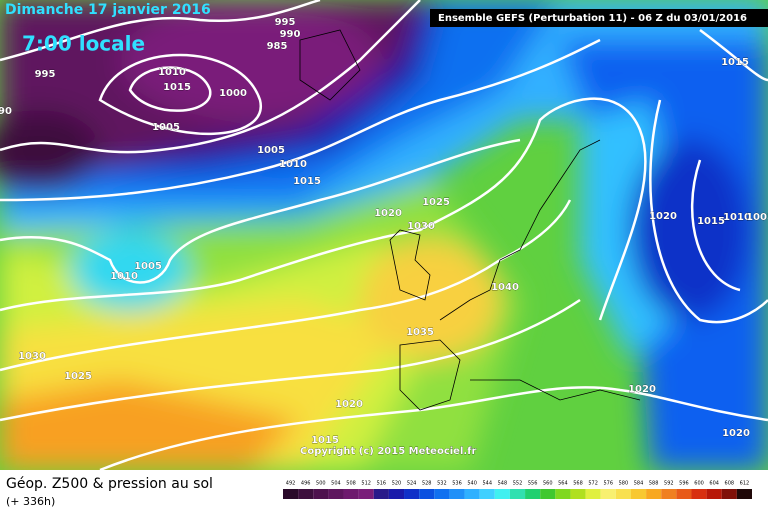  I want to click on colorbar-label: 600, so click(699, 484).